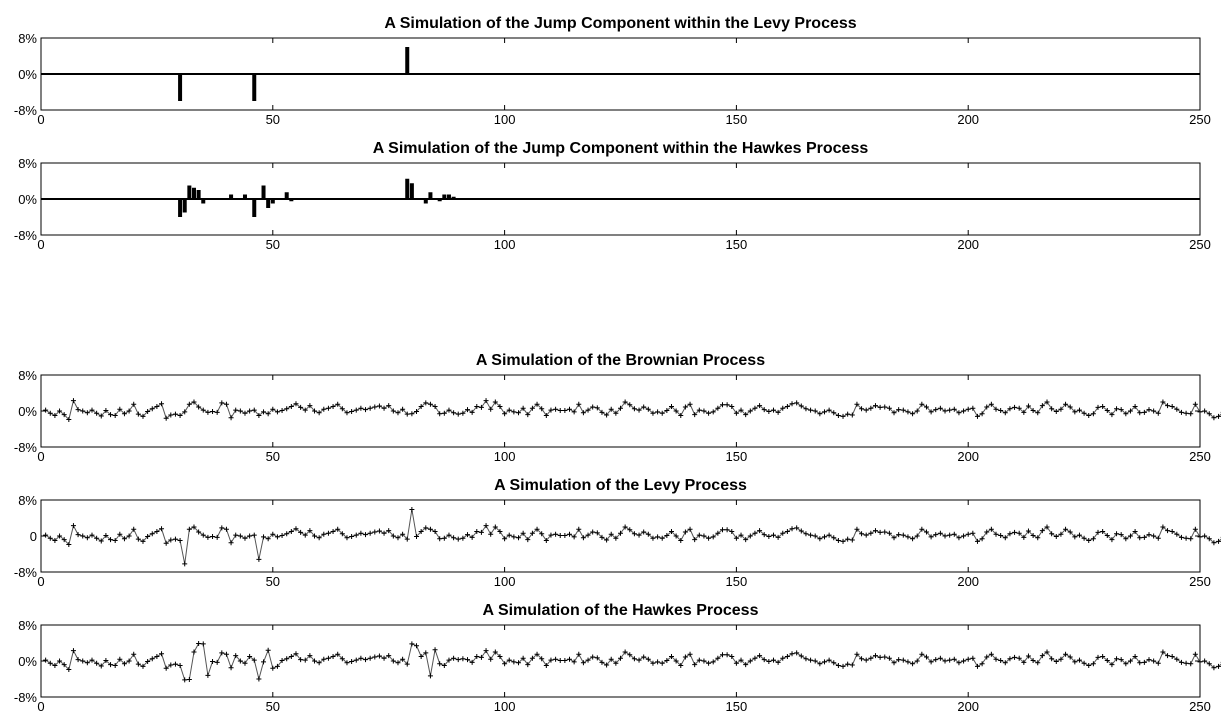 The height and width of the screenshot is (718, 1221). Describe the element at coordinates (40, 706) in the screenshot. I see `x-tick-label: 0` at that location.